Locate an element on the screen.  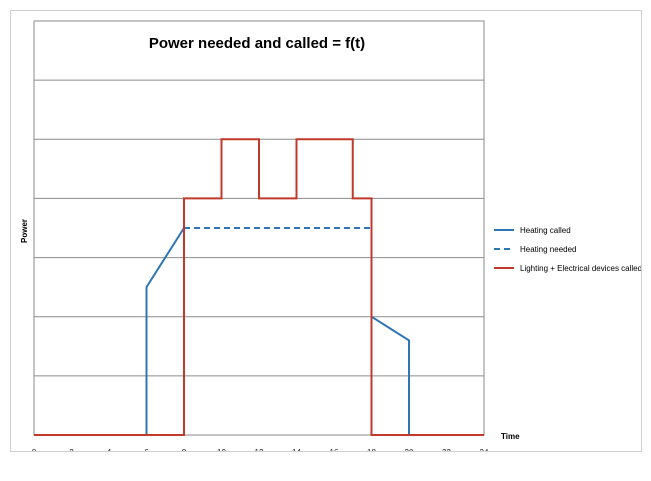
x-tick-label: 14 is located at coordinates (296, 449).